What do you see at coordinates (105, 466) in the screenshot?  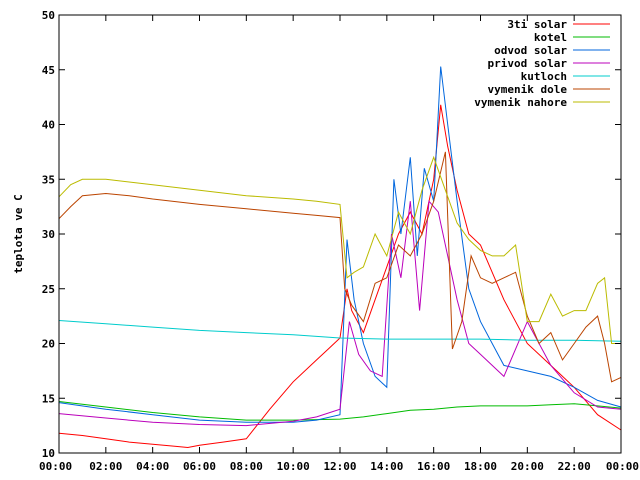 I see `x-tick-label: 02:00` at bounding box center [105, 466].